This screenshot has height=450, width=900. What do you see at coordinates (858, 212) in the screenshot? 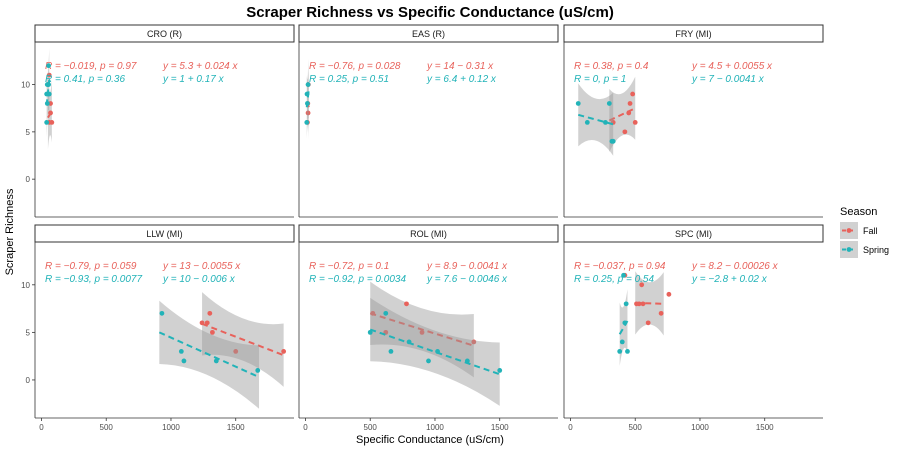
I see `legend-title: Season` at bounding box center [858, 212].